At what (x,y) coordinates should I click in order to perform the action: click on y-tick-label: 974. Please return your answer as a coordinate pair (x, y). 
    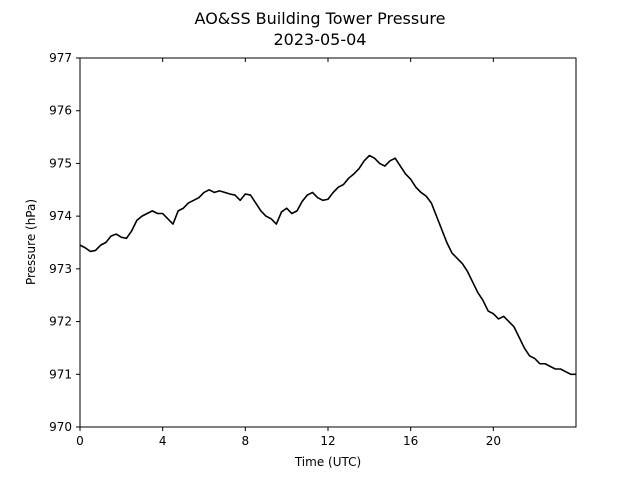
    Looking at the image, I should click on (60, 216).